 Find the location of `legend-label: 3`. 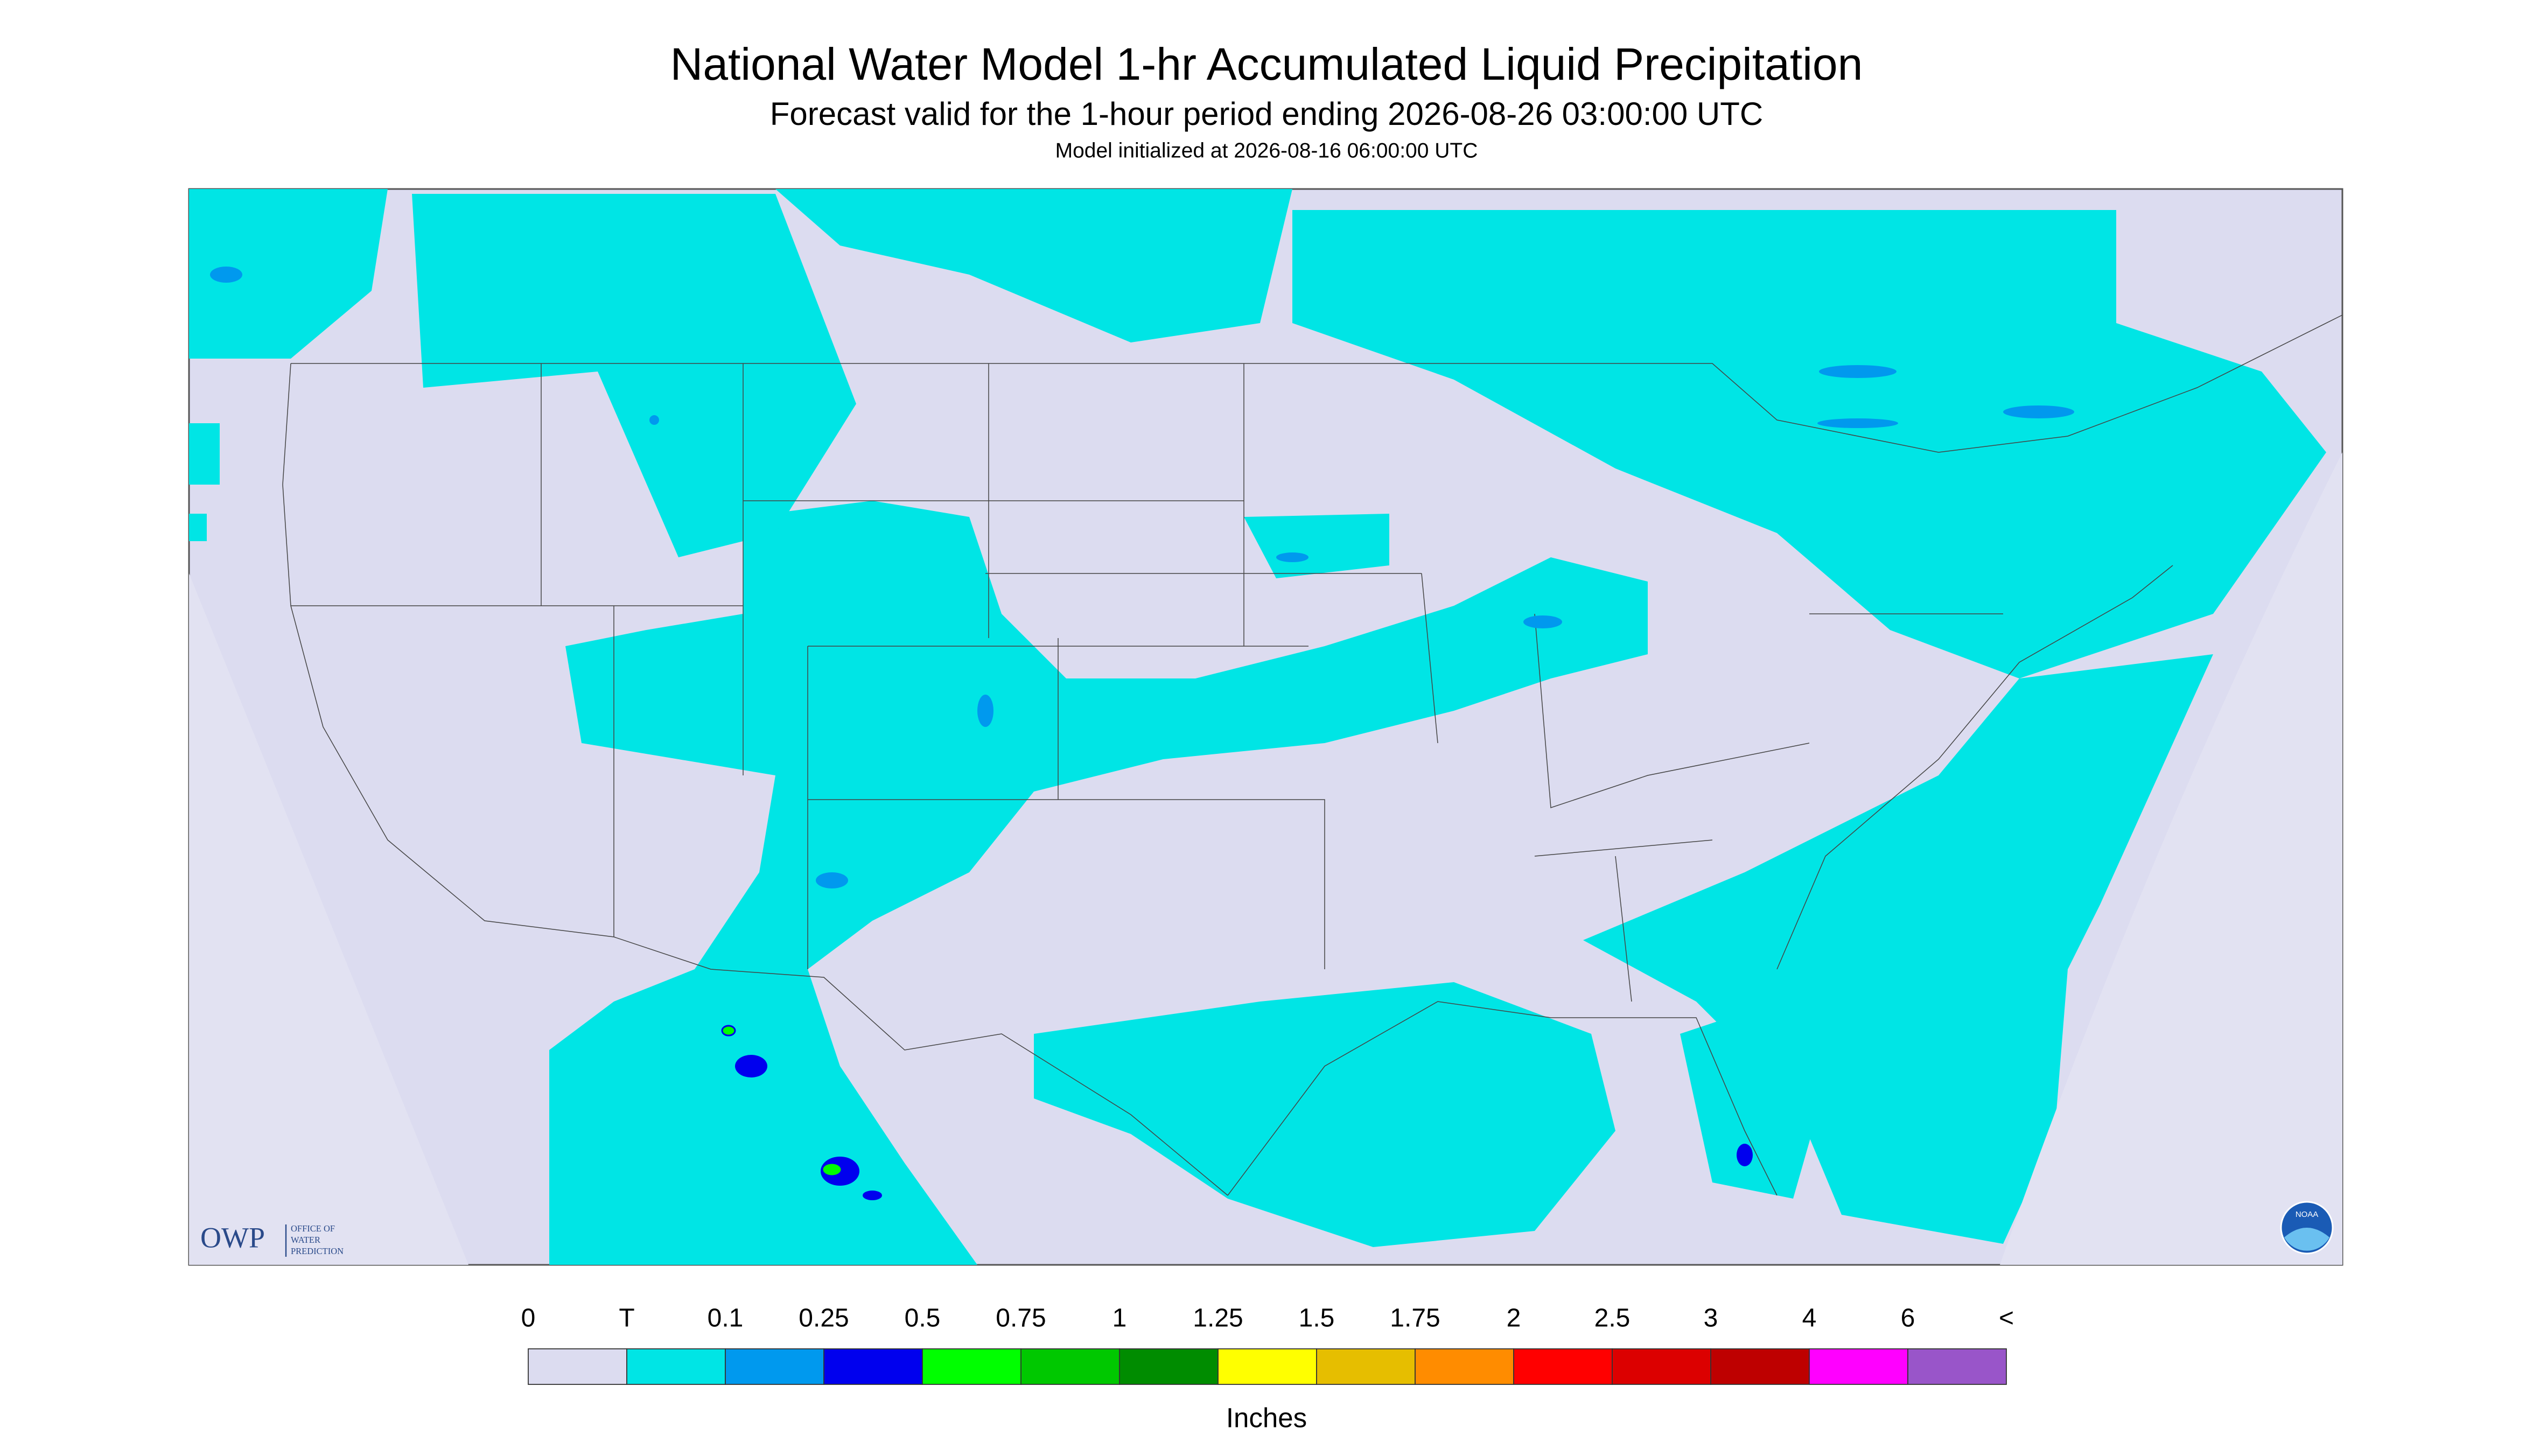

legend-label: 3 is located at coordinates (1711, 1318).